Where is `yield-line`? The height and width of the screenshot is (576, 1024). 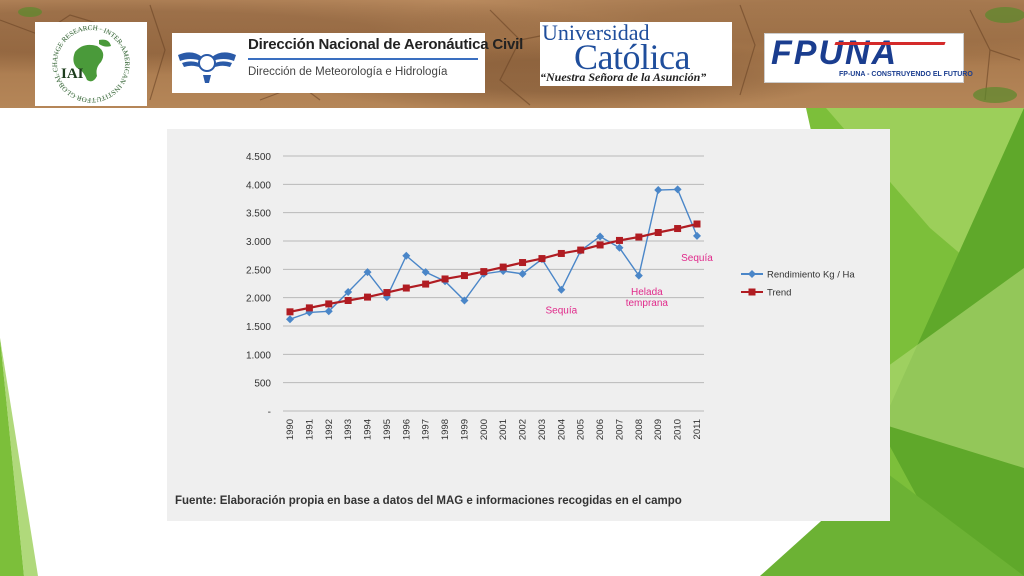 yield-line is located at coordinates (493, 254).